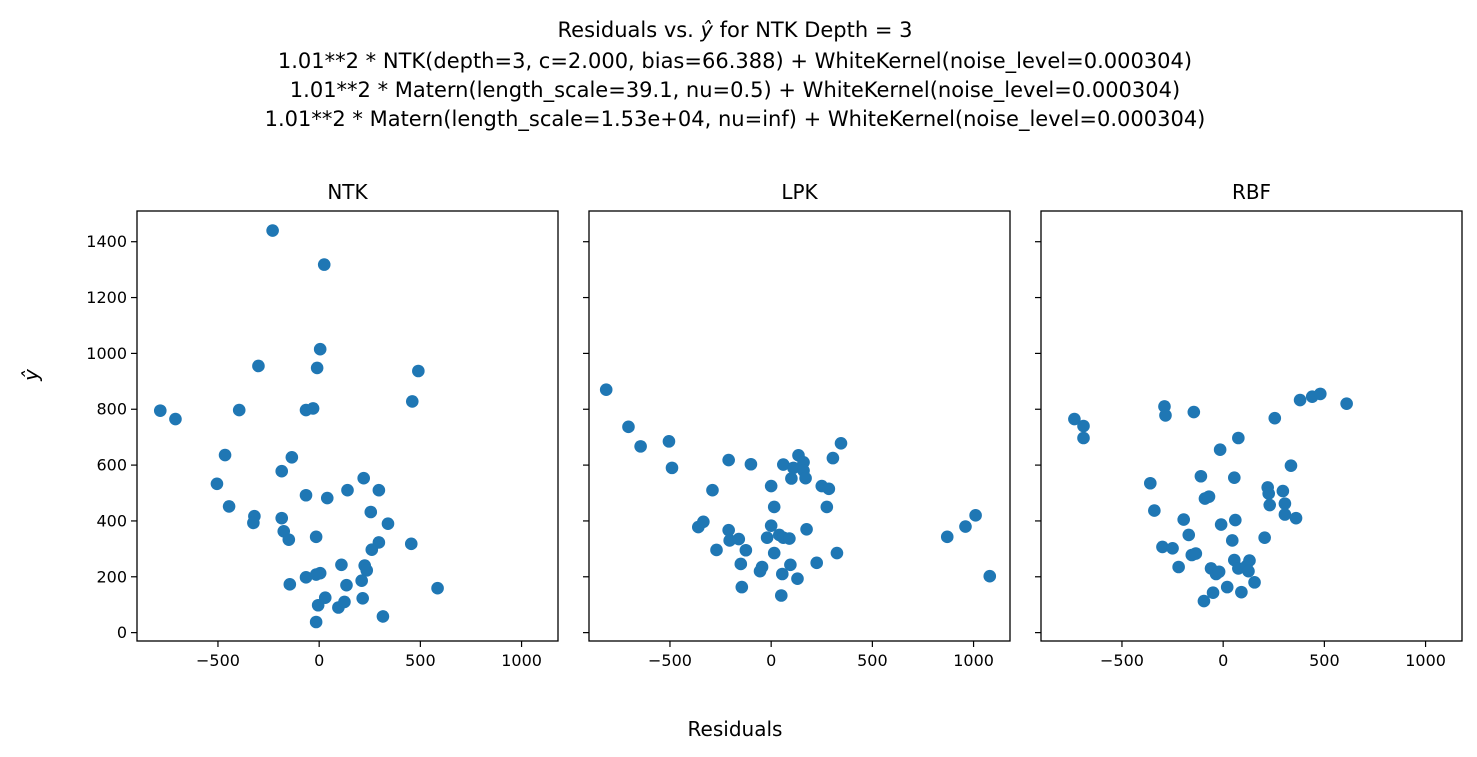 The width and height of the screenshot is (1477, 757). Describe the element at coordinates (872, 660) in the screenshot. I see `lpk-xtick-label-2: 500` at that location.